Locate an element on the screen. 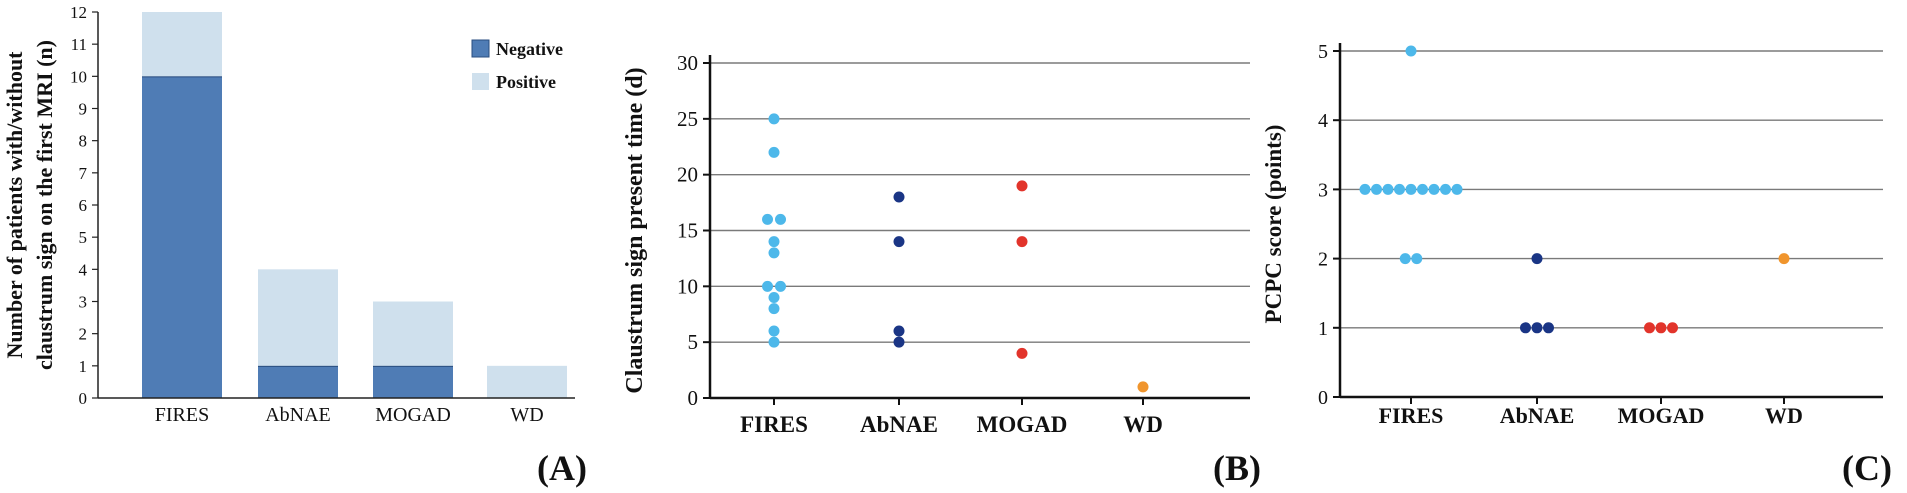 The image size is (1907, 493). legend-swatch-negative is located at coordinates (480, 48).